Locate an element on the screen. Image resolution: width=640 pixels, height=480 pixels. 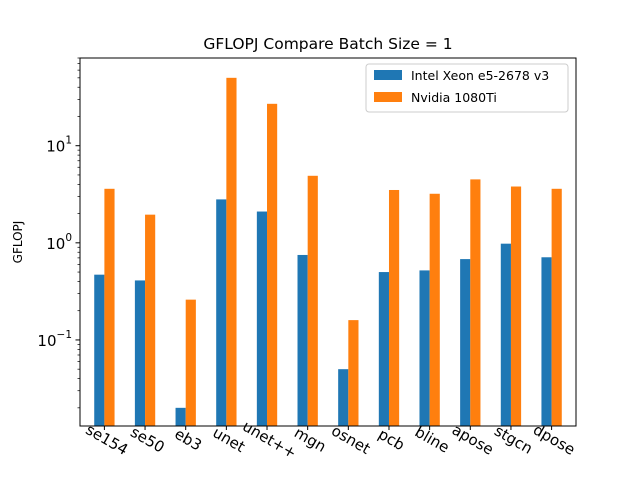
chart-title: GFLOPJ Compare Batch Size = 1 is located at coordinates (327, 44).